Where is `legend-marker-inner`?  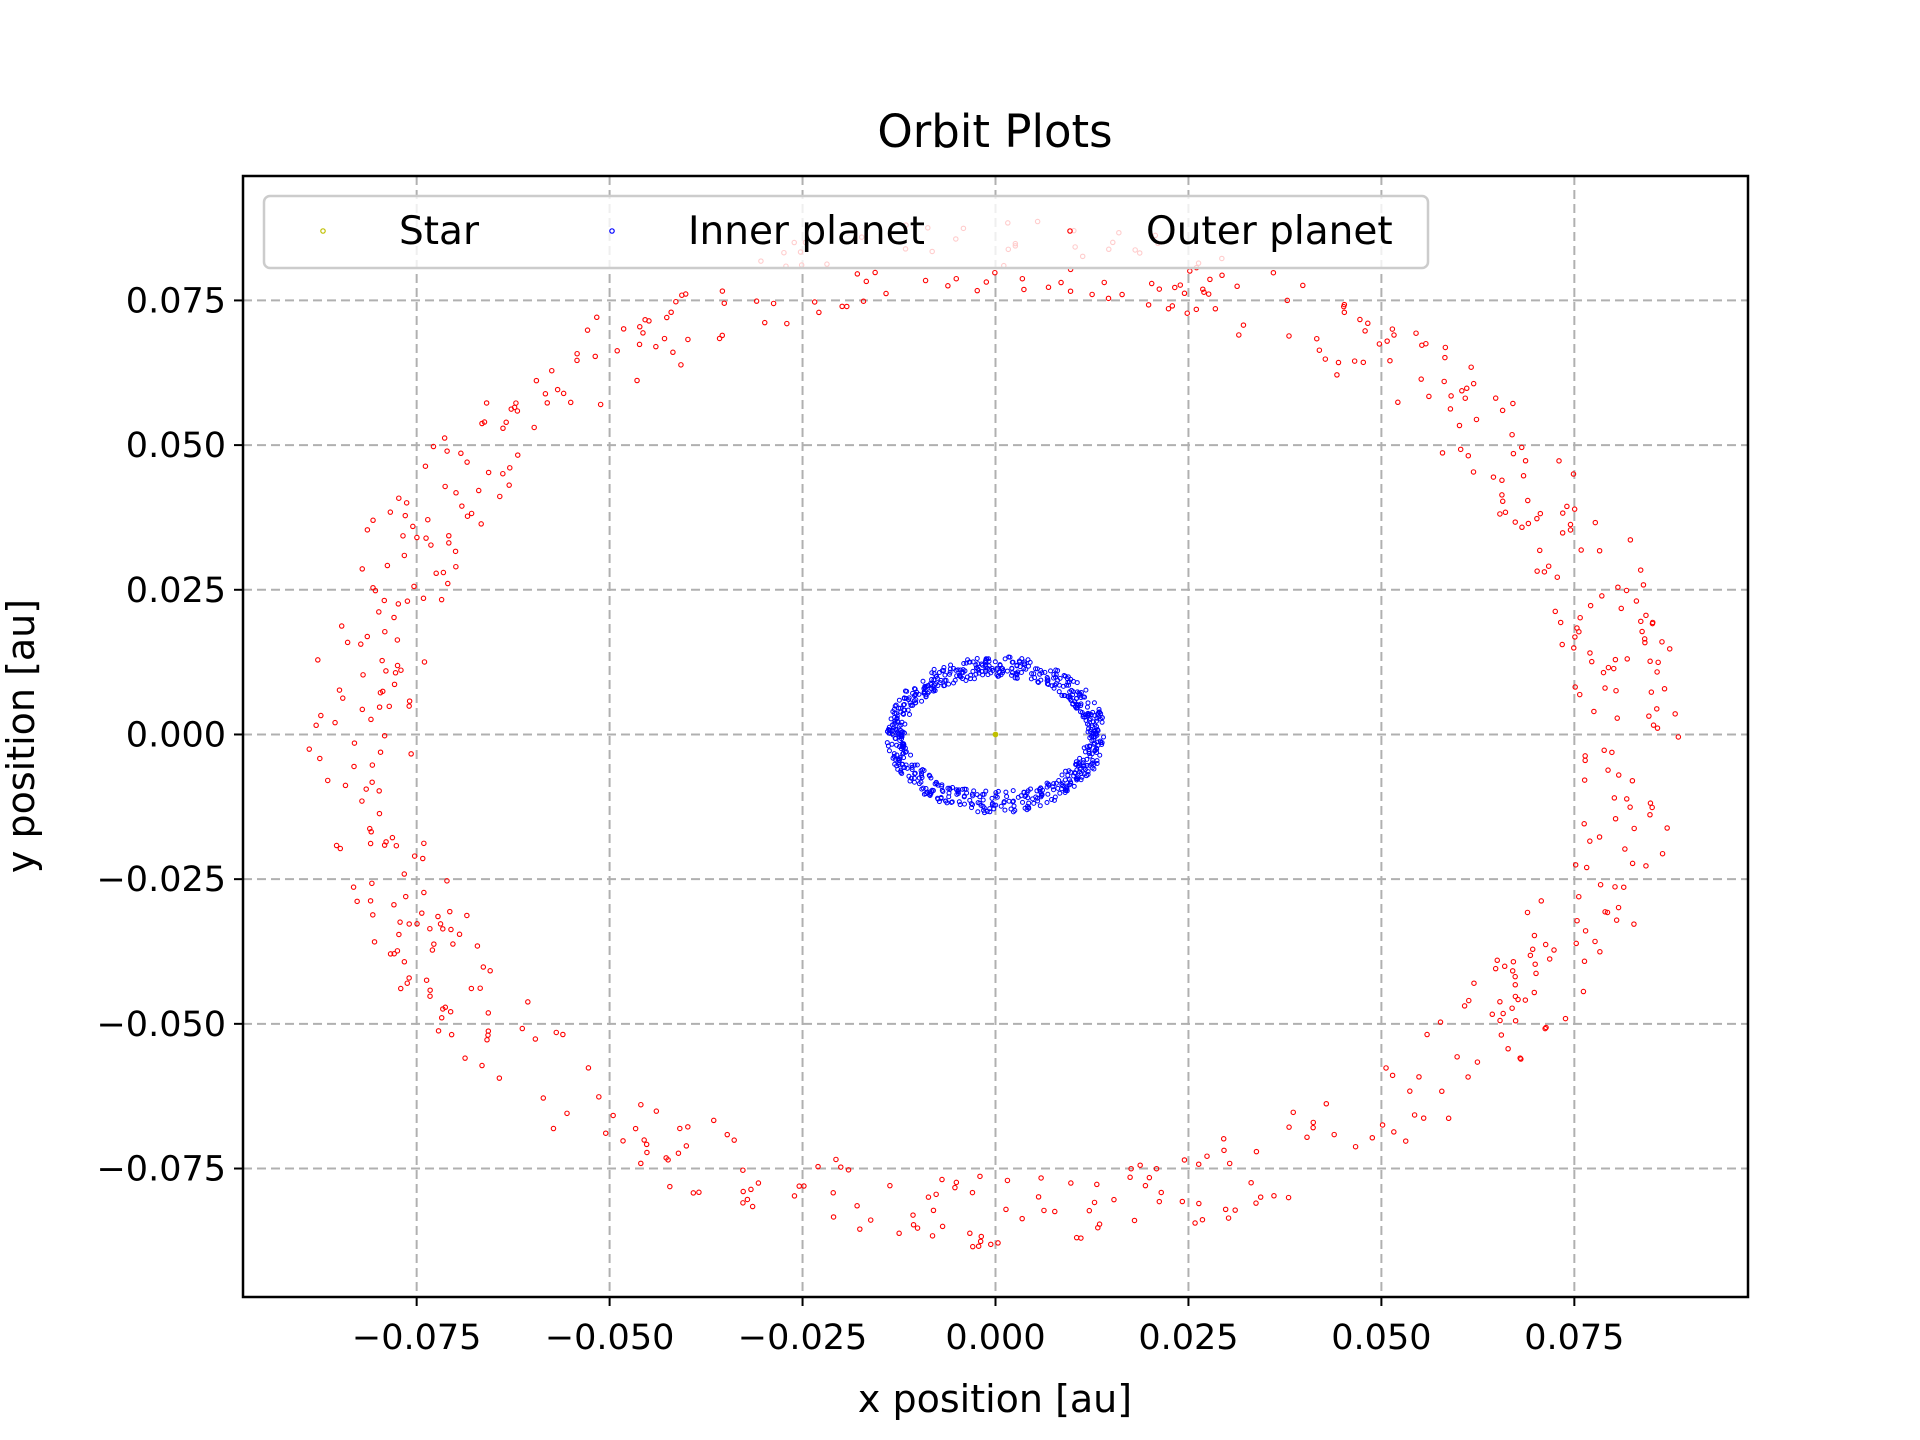 legend-marker-inner is located at coordinates (612, 231).